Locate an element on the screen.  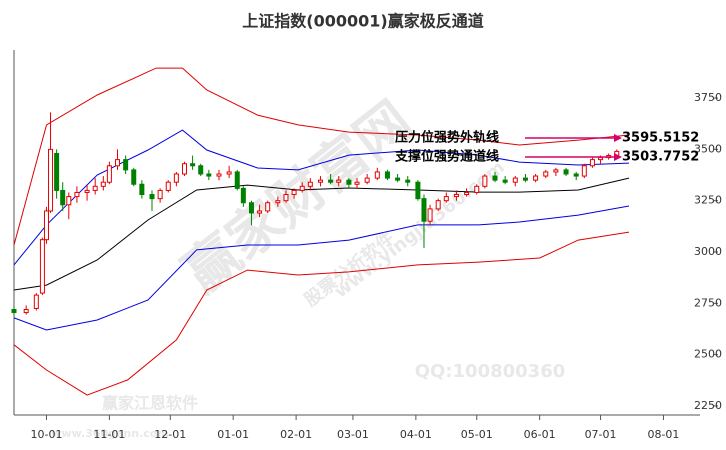
x-tick-label: 03-01 is located at coordinates (353, 434).